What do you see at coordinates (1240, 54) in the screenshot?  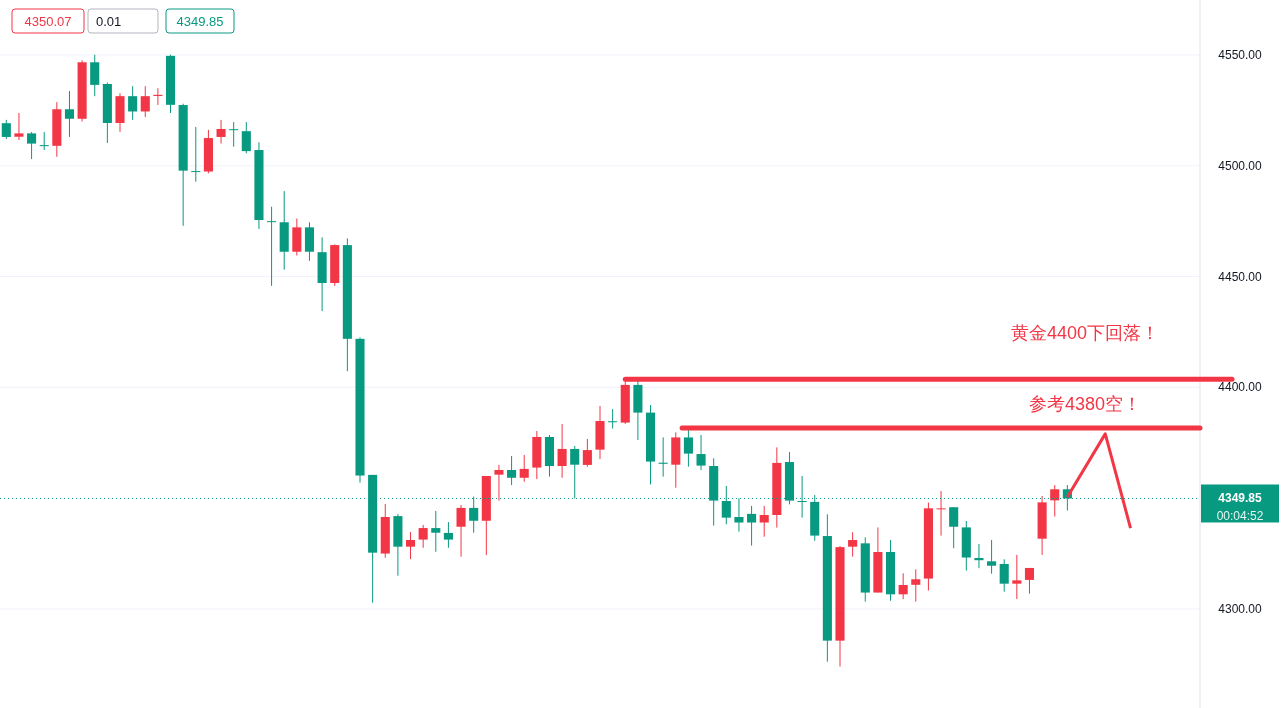 I see `y-tick-label: 4550.00` at bounding box center [1240, 54].